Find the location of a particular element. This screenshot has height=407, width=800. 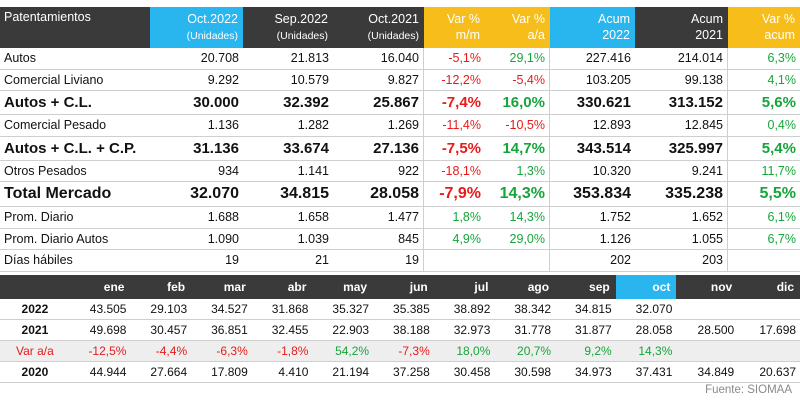

cell-c3: 16.040 is located at coordinates (378, 58).